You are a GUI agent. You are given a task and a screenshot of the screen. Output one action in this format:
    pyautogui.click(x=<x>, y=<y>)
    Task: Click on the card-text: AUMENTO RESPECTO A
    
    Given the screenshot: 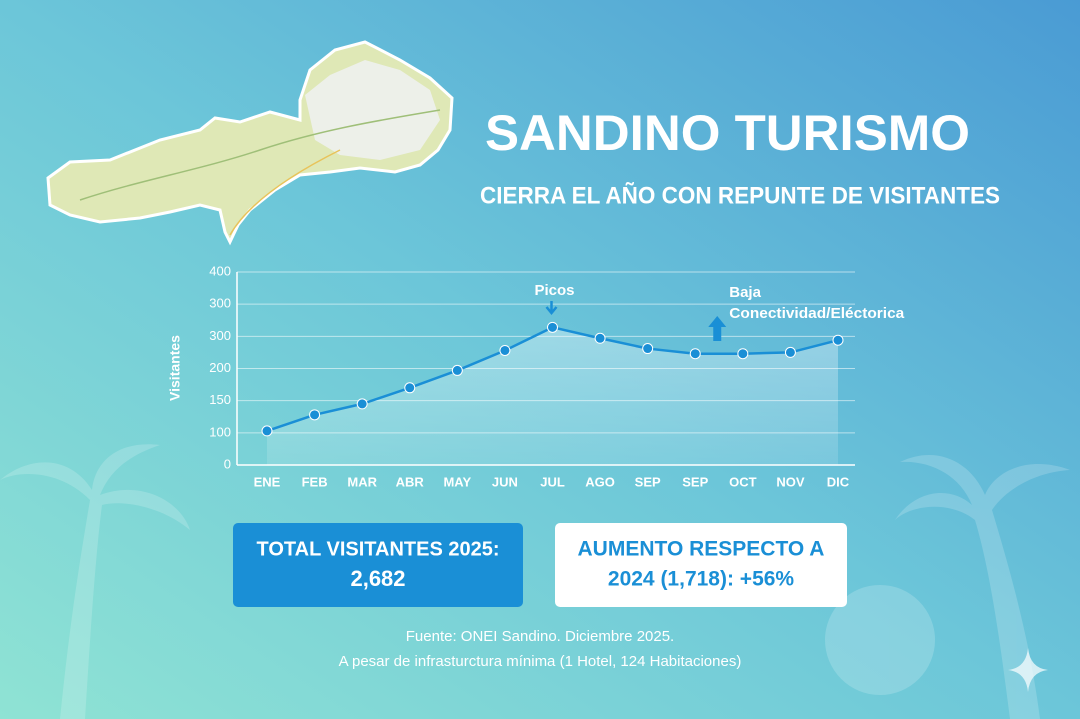 What is the action you would take?
    pyautogui.click(x=701, y=549)
    